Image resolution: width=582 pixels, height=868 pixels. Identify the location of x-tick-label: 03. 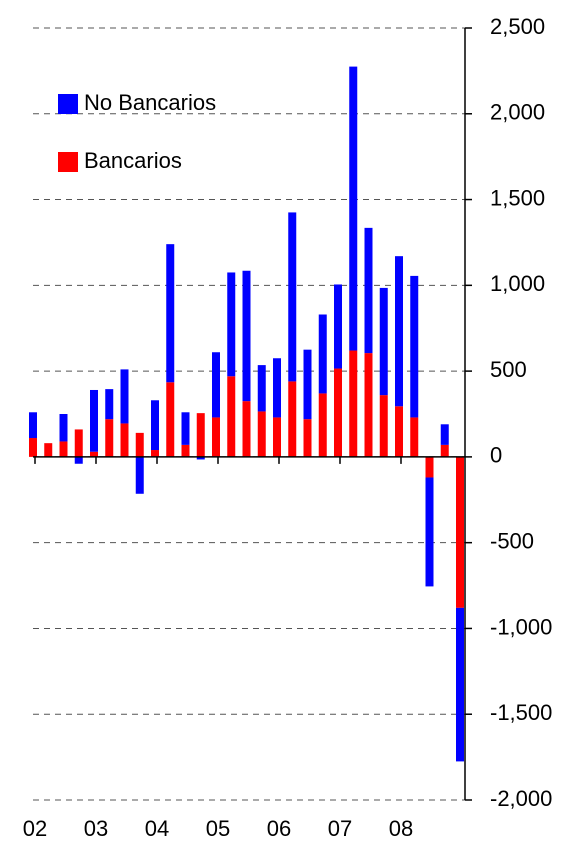
(96, 828).